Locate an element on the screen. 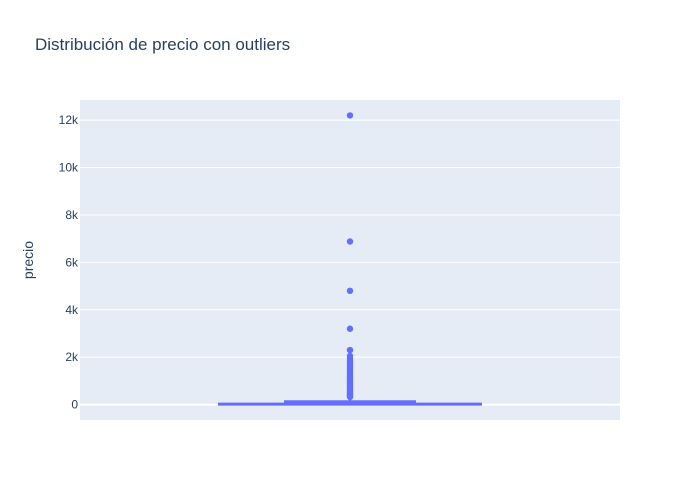 Image resolution: width=700 pixels, height=500 pixels. y-tick-label: 12k is located at coordinates (69, 120).